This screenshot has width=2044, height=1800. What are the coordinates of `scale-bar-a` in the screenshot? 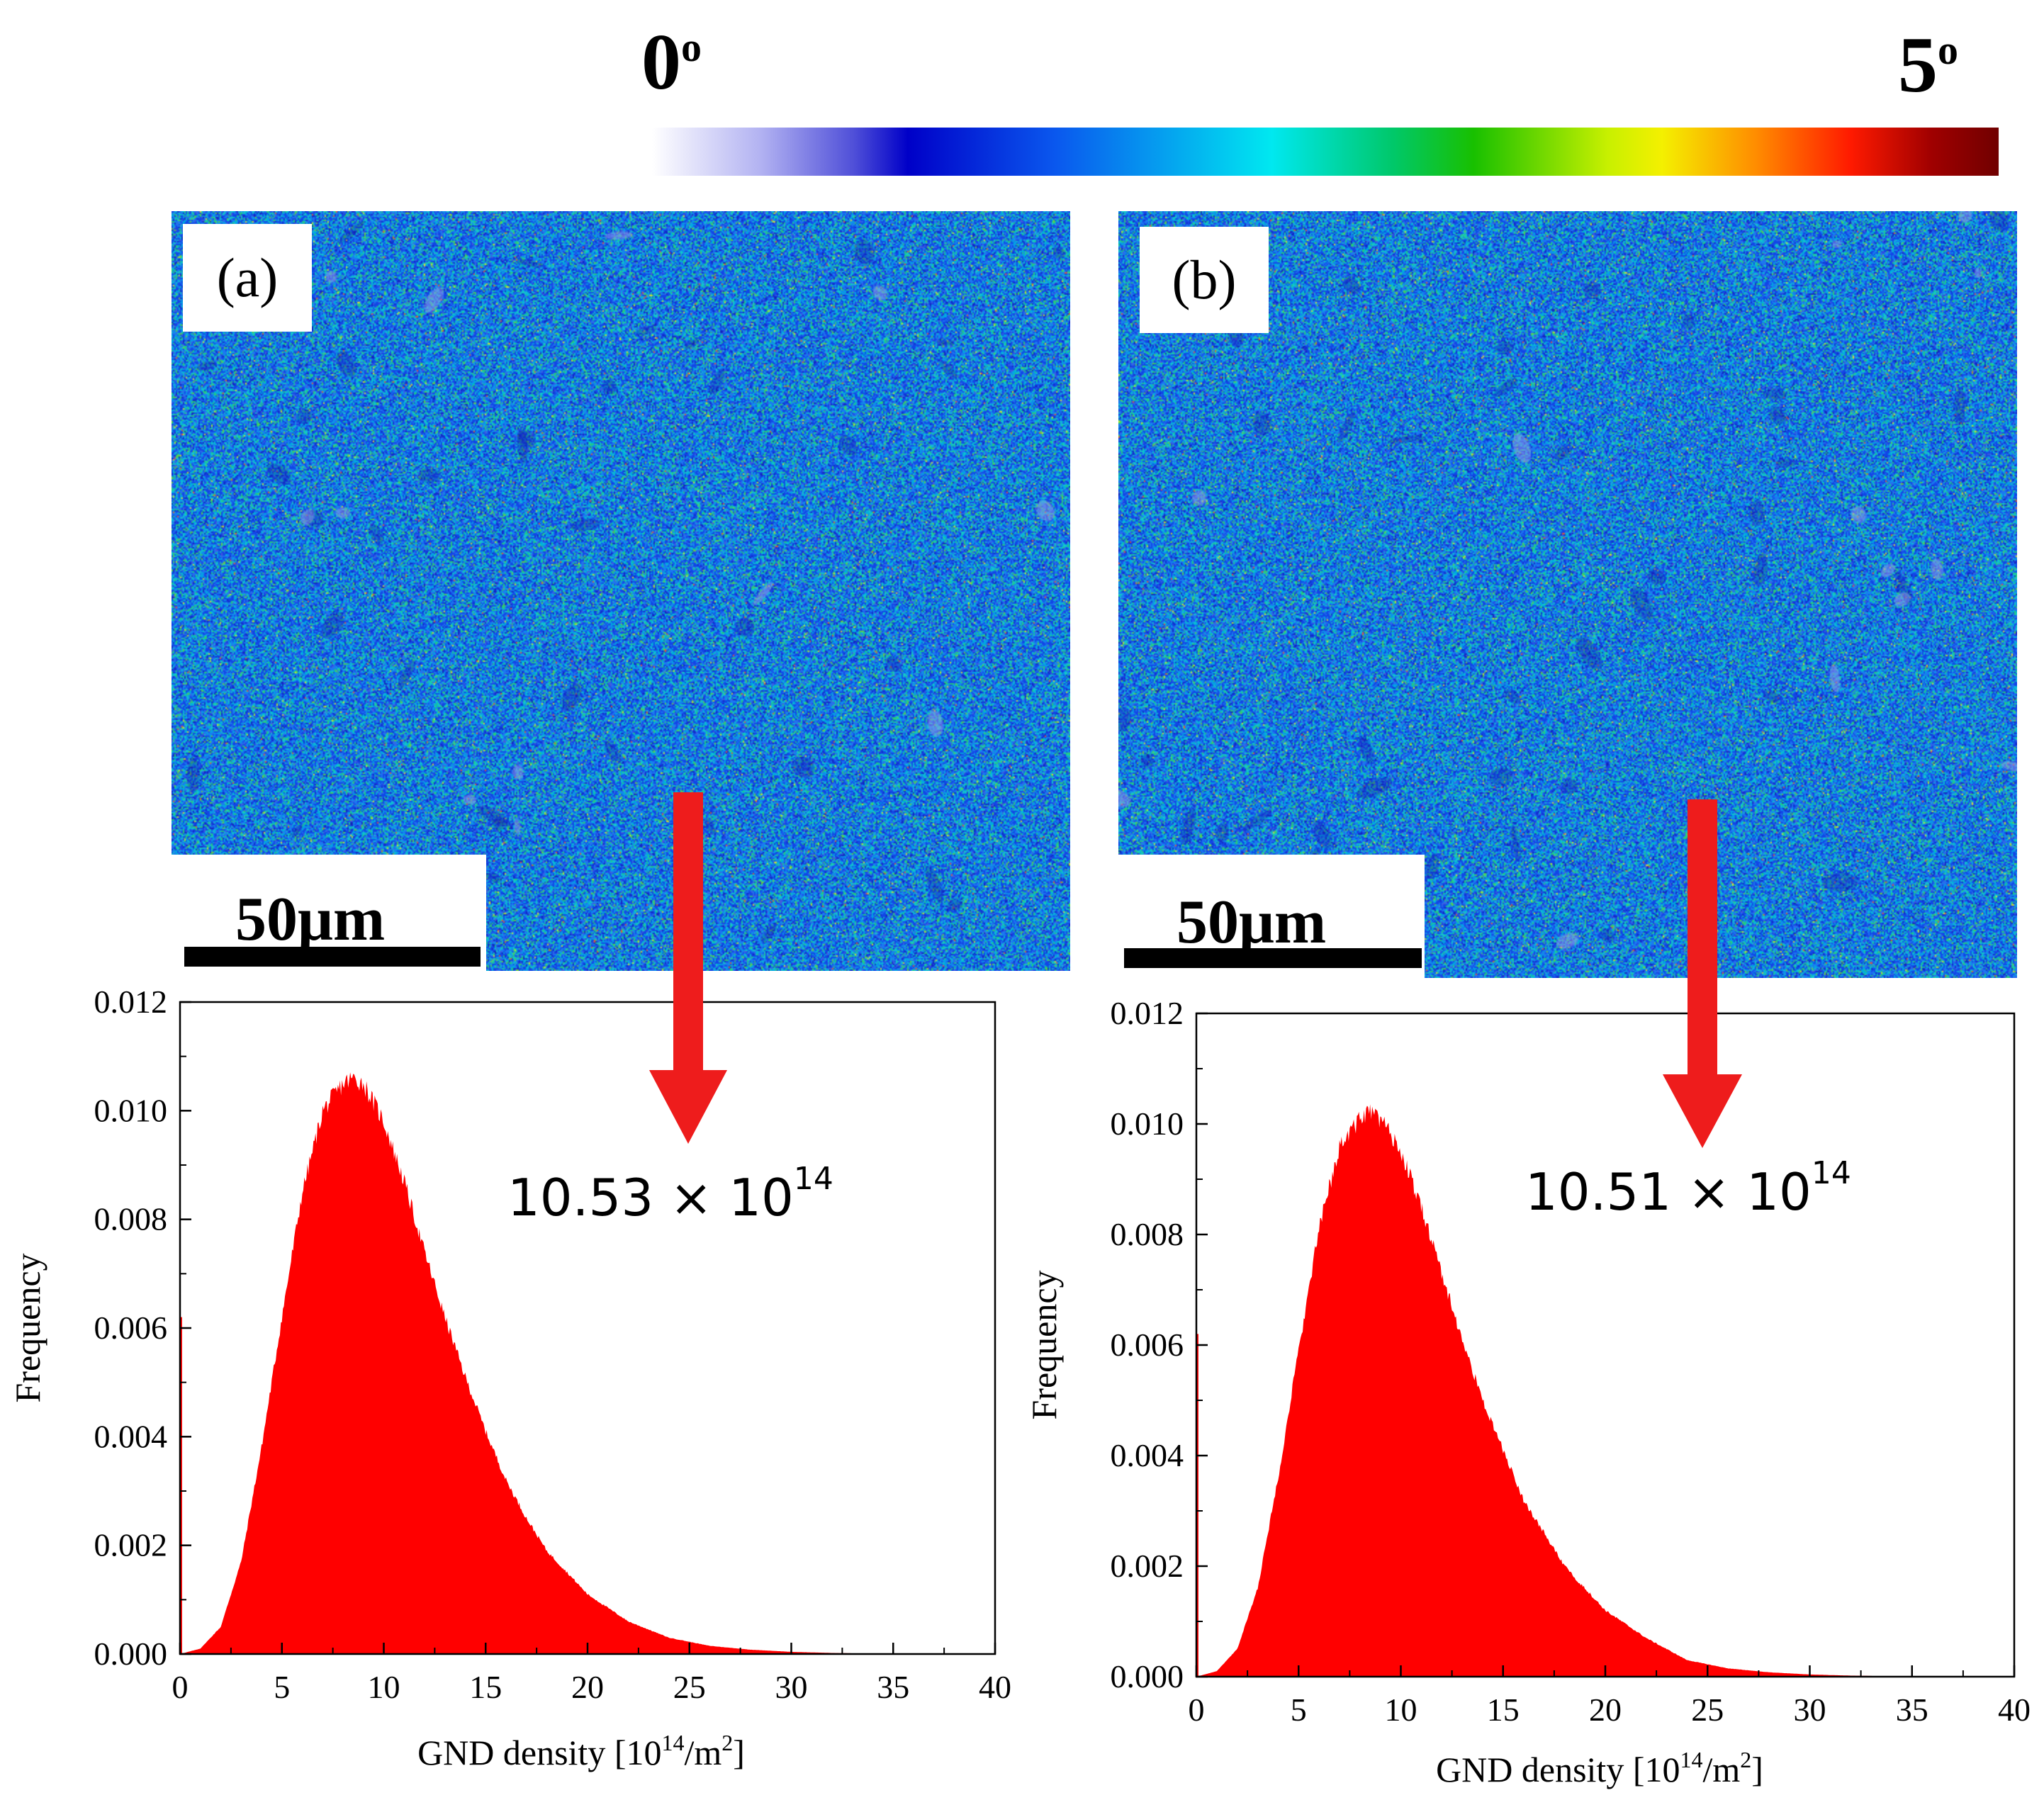 It's located at (332, 957).